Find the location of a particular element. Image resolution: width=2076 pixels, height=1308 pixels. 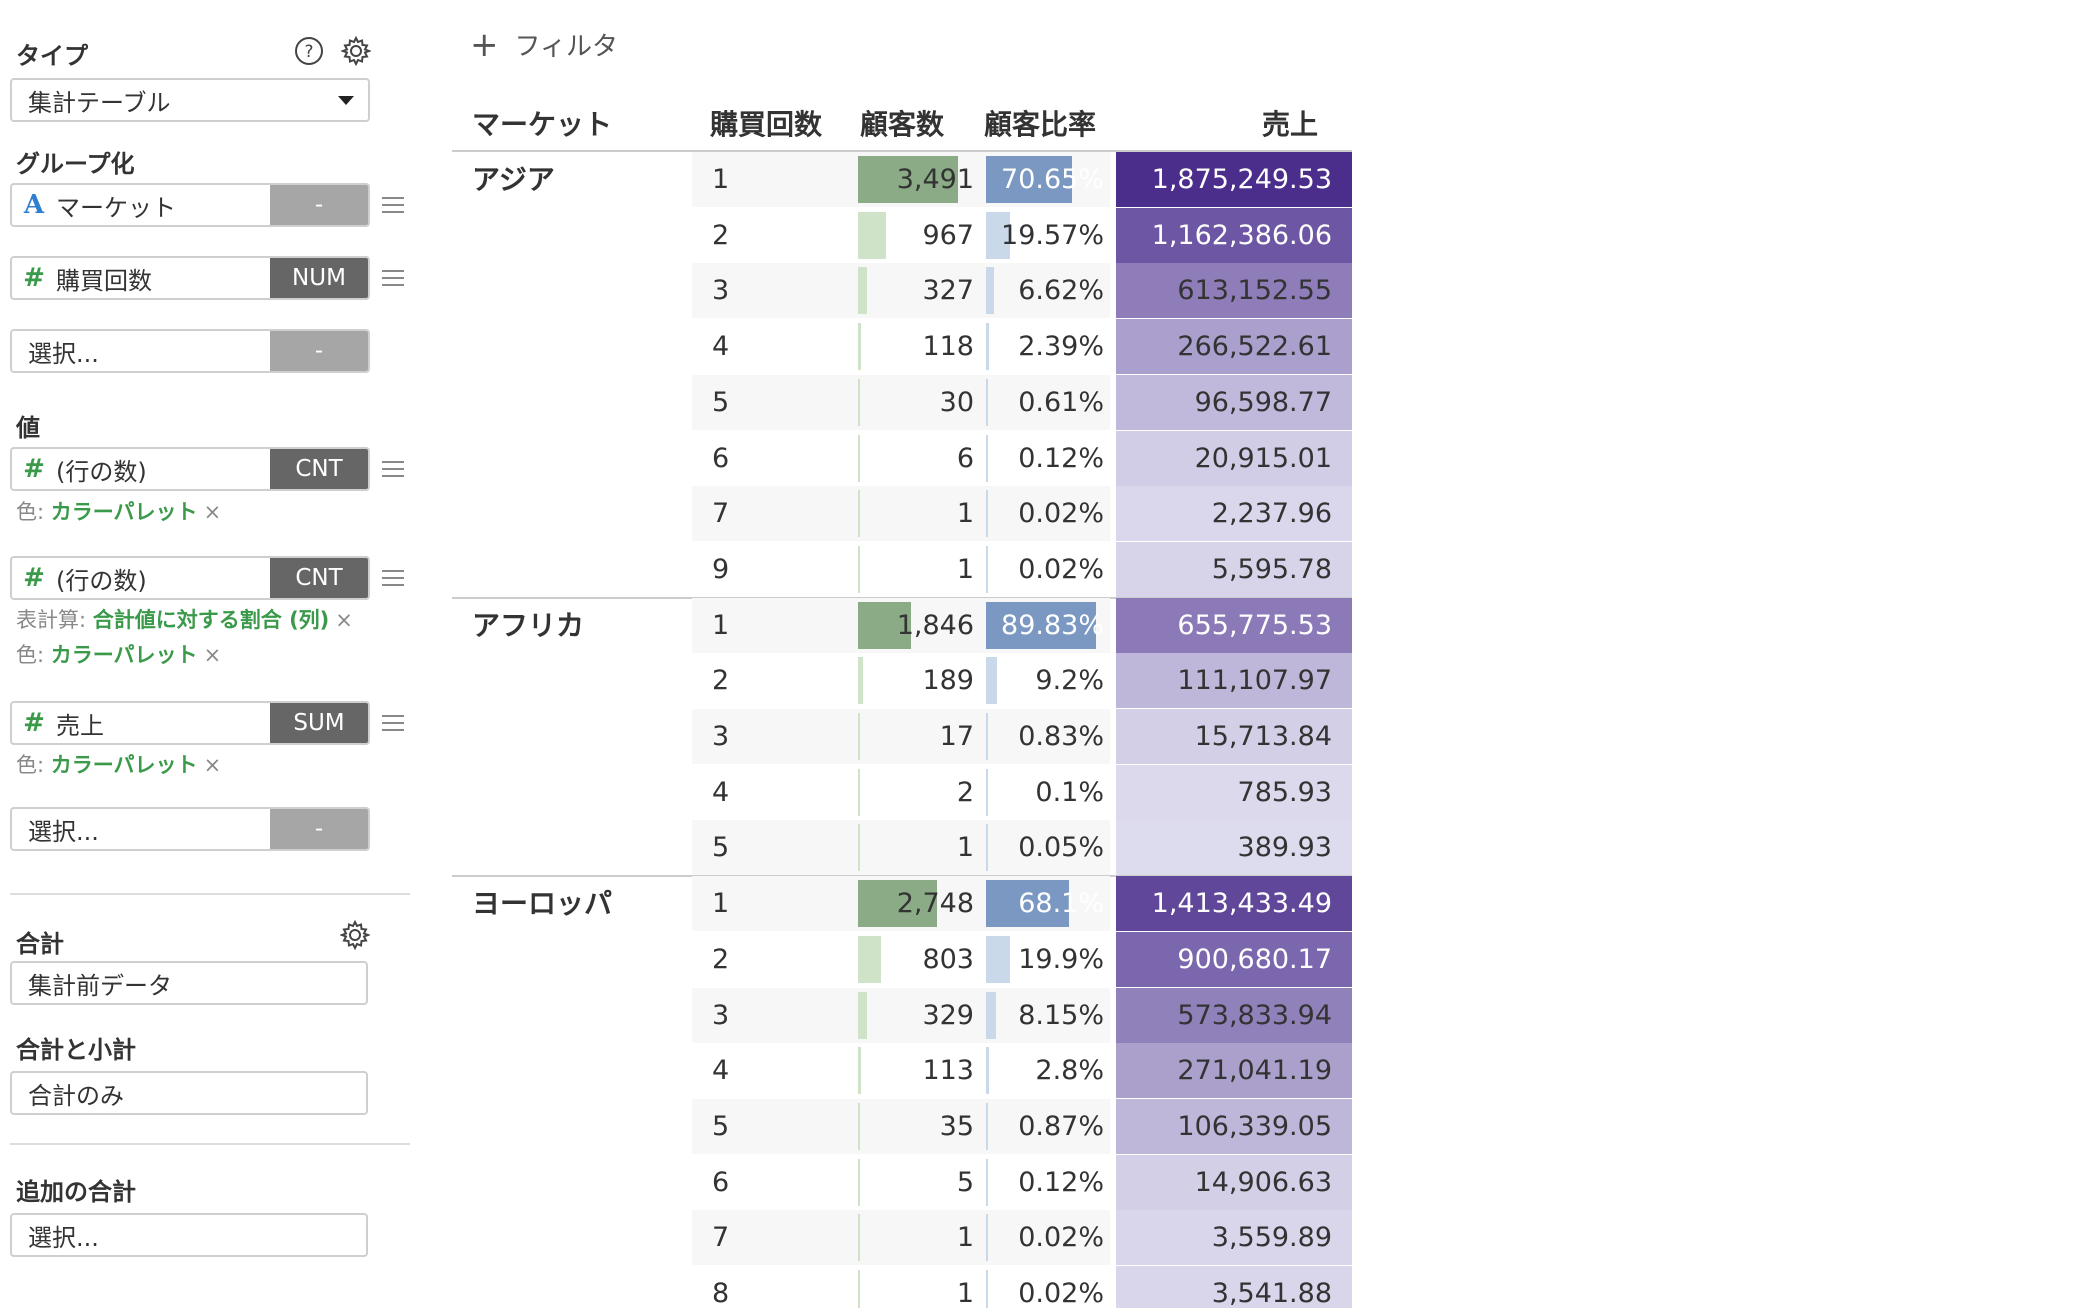

group-field: 選択... - is located at coordinates (190, 351).